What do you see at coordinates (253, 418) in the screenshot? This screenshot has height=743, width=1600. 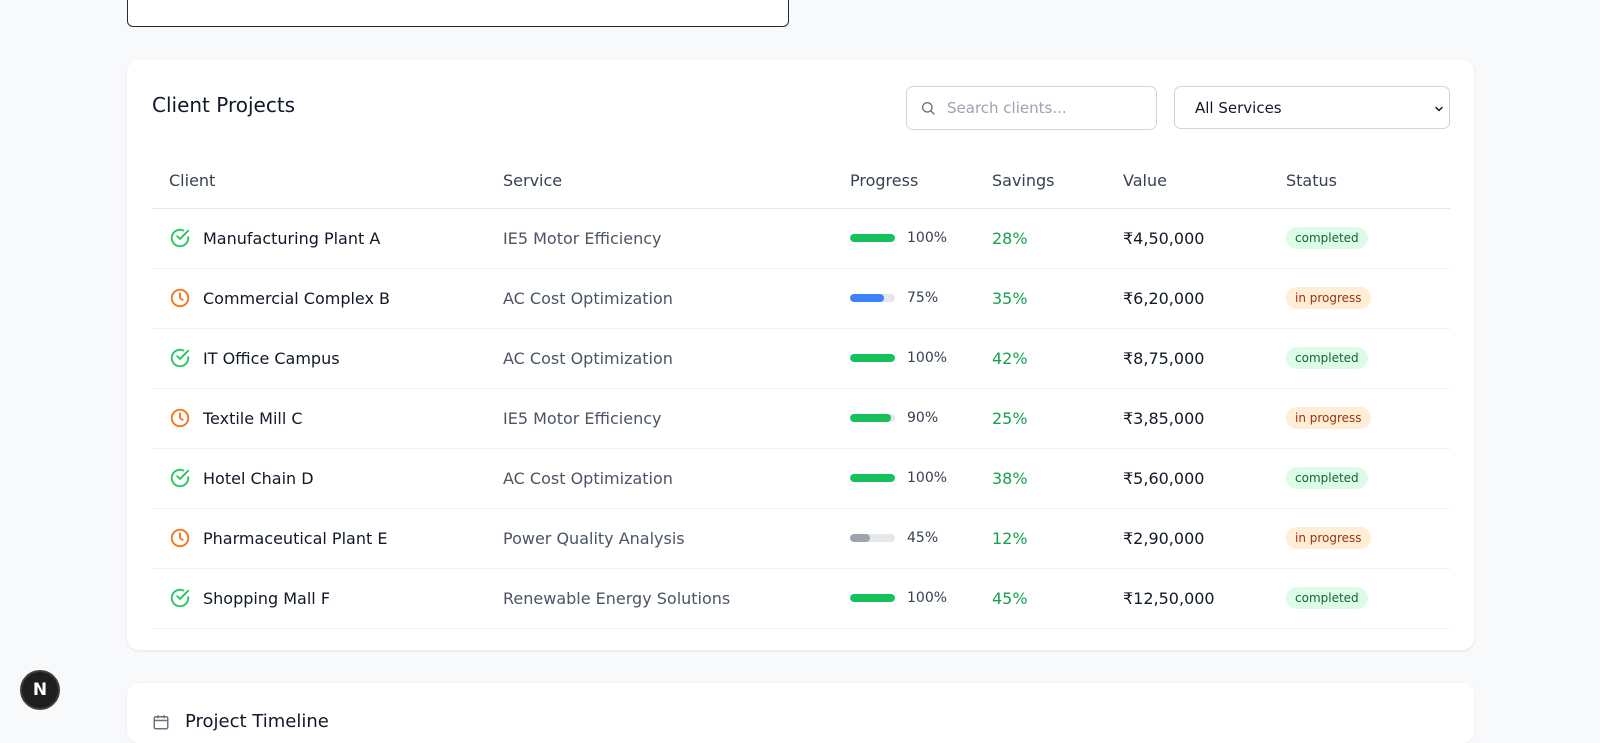 I see `client-name: Textile Mill C` at bounding box center [253, 418].